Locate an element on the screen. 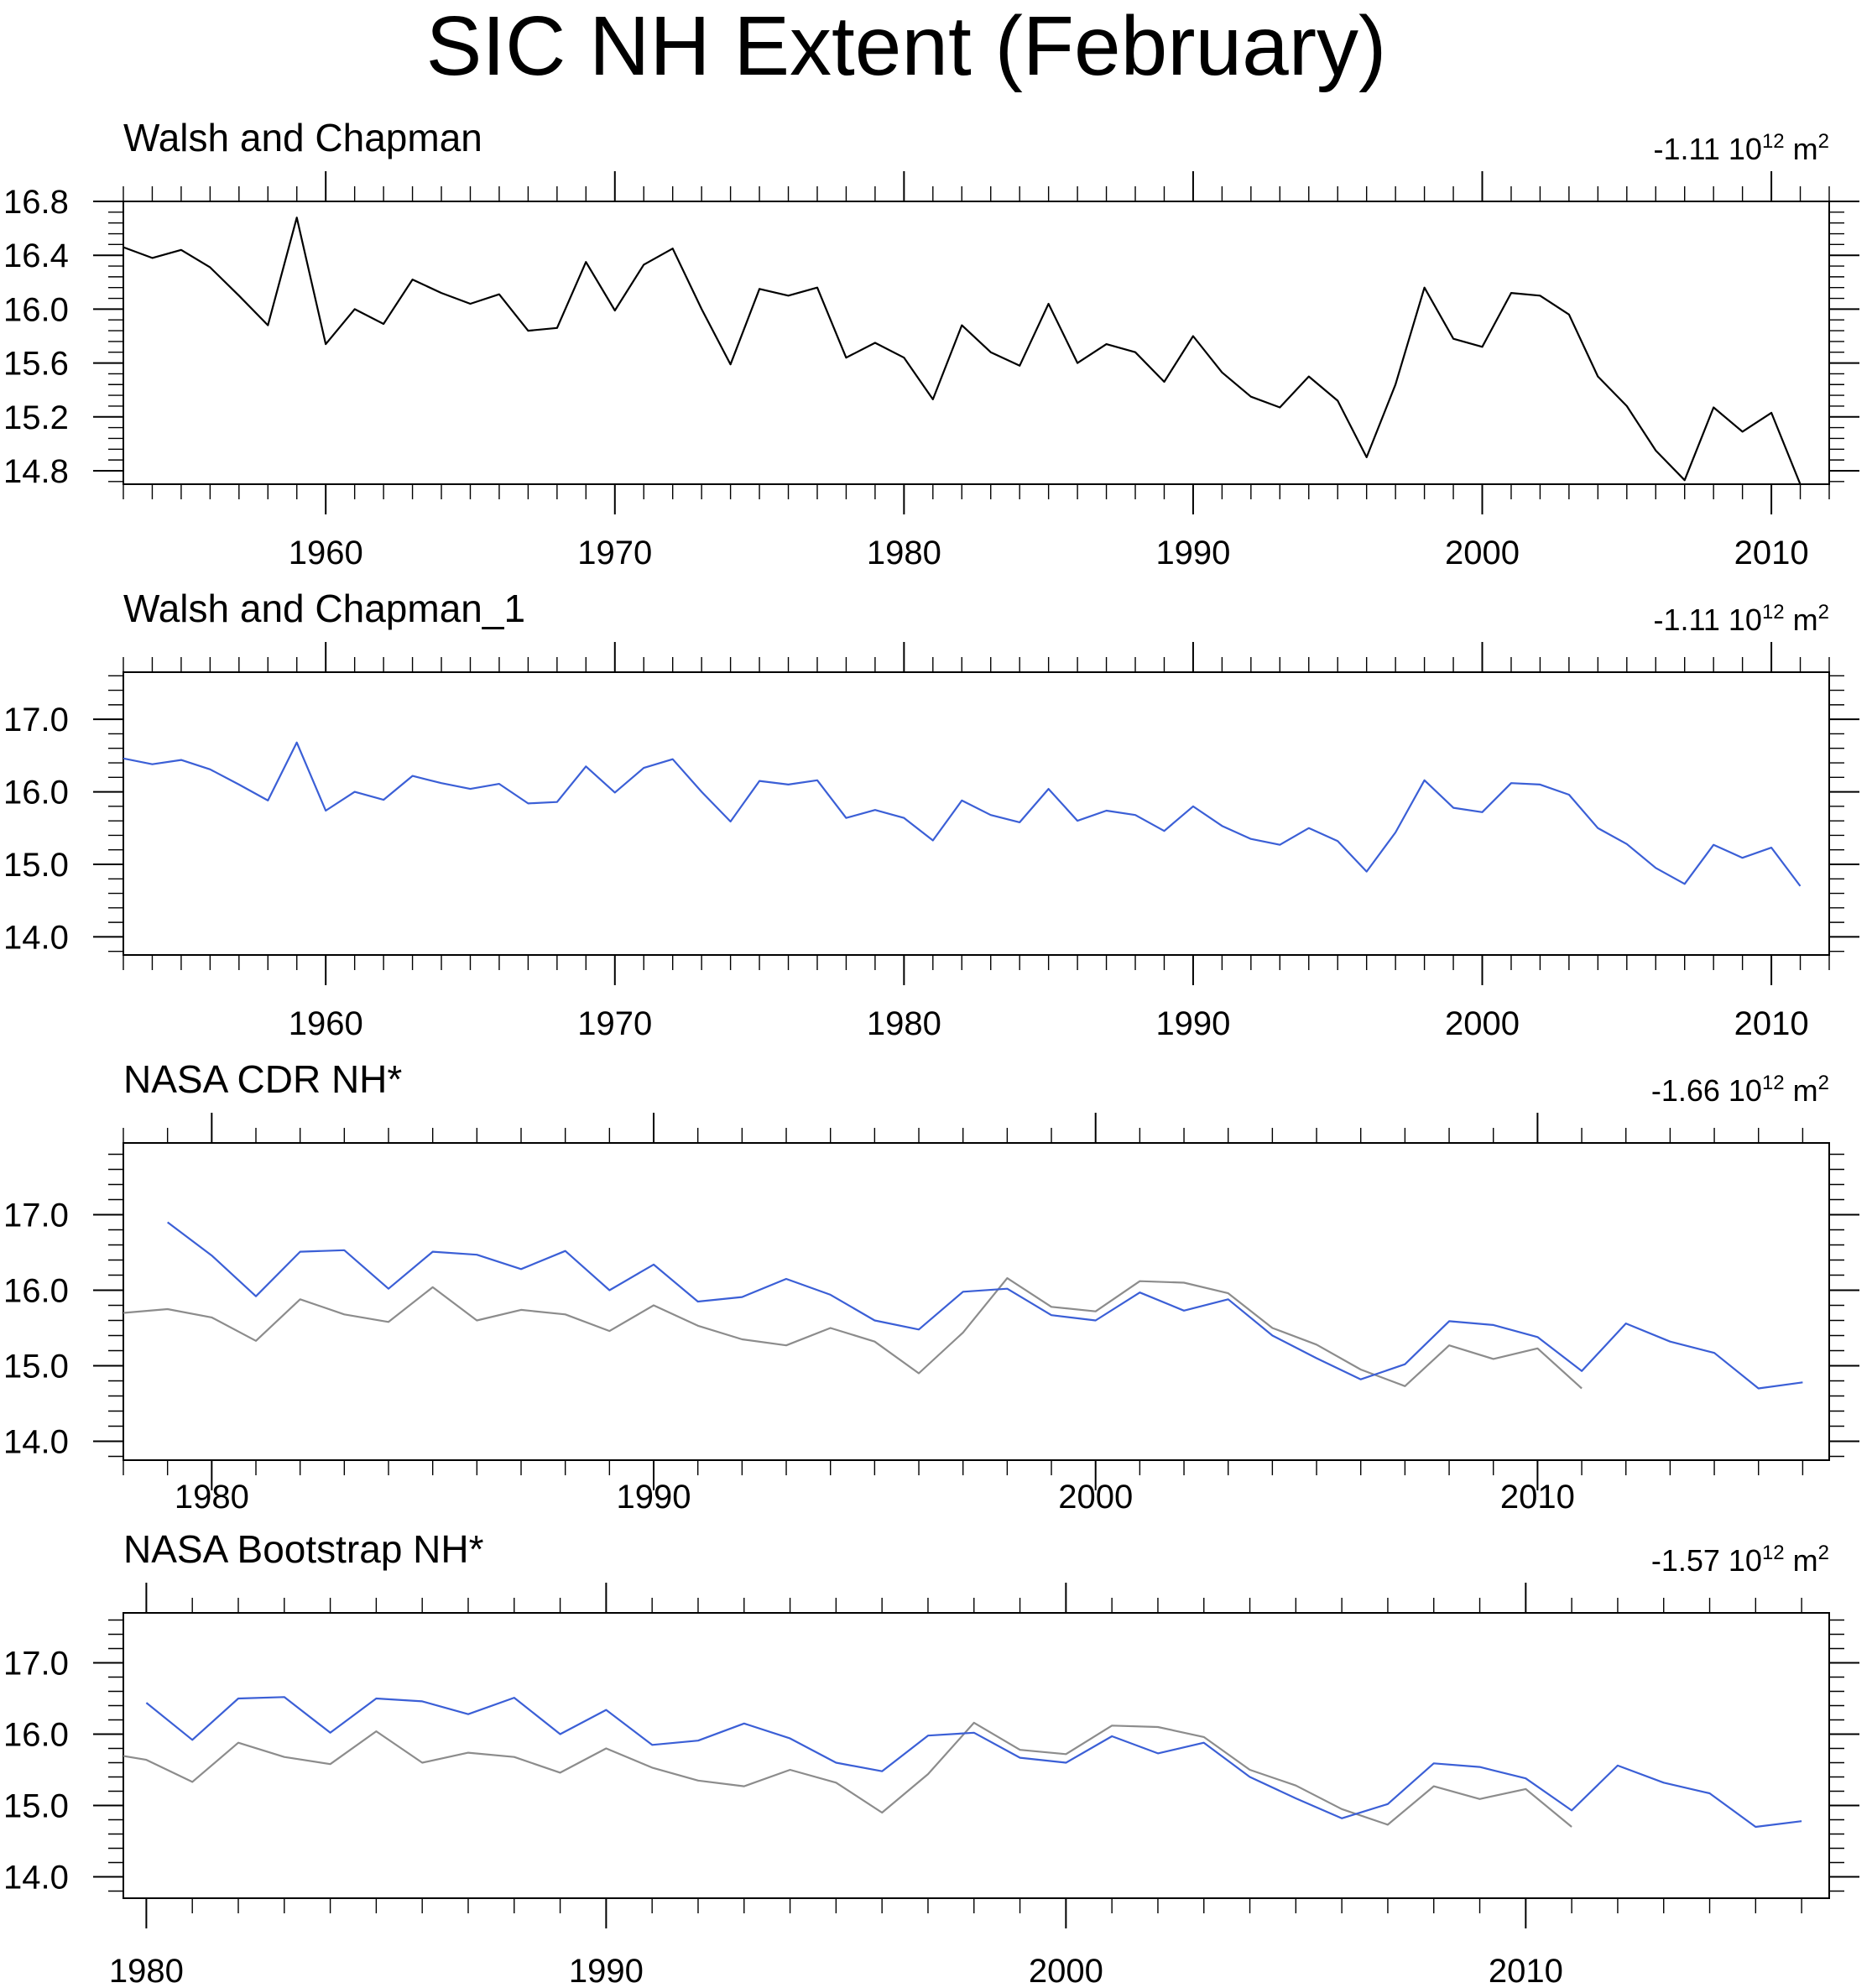 The width and height of the screenshot is (1872, 1988). y-tick-label: 15.2 is located at coordinates (36, 417).